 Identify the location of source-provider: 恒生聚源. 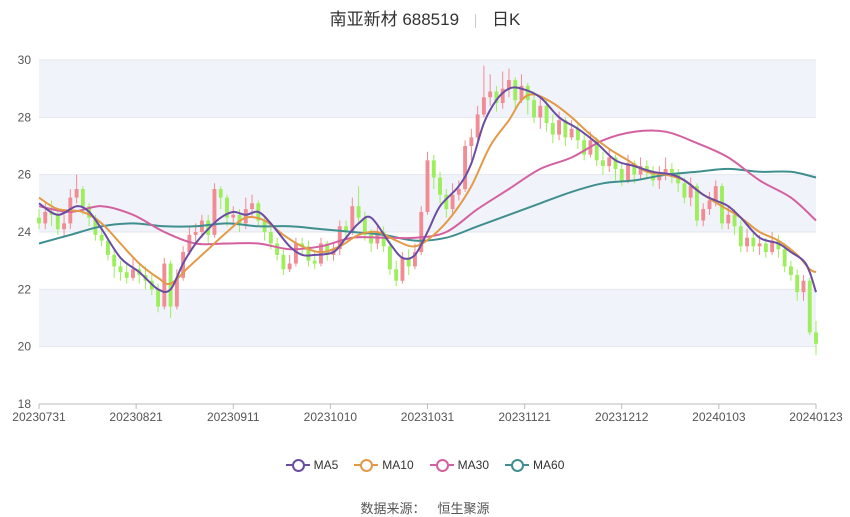
(463, 508).